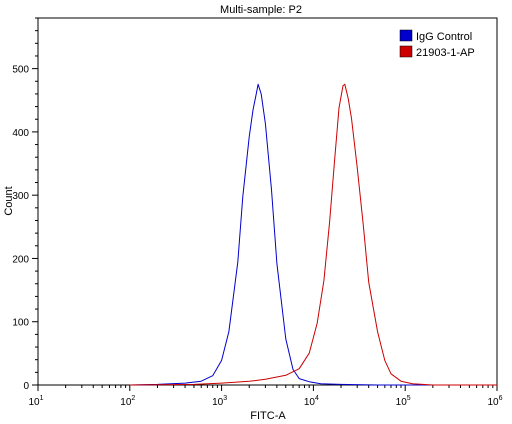 Image resolution: width=512 pixels, height=424 pixels. Describe the element at coordinates (20, 70) in the screenshot. I see `y-tick-label: 500` at that location.